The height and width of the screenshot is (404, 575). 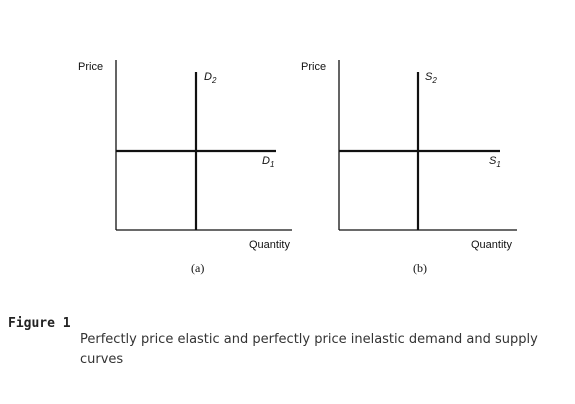 I want to click on figure-label: Figure 1, so click(x=39, y=323).